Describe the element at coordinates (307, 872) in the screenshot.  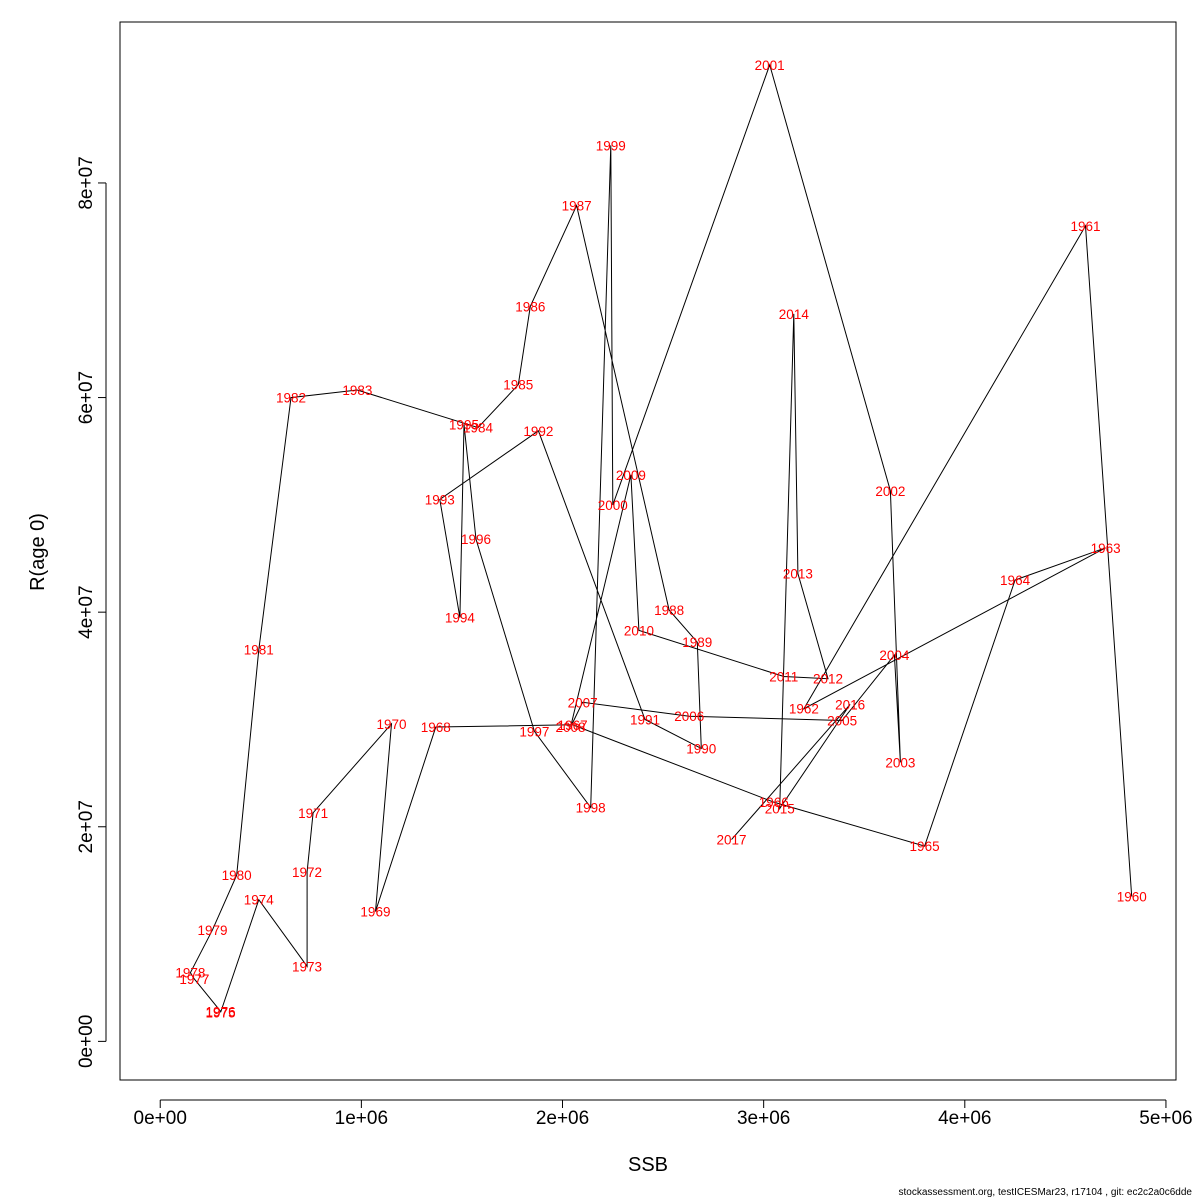
I see `year-label-1972: 1972` at that location.